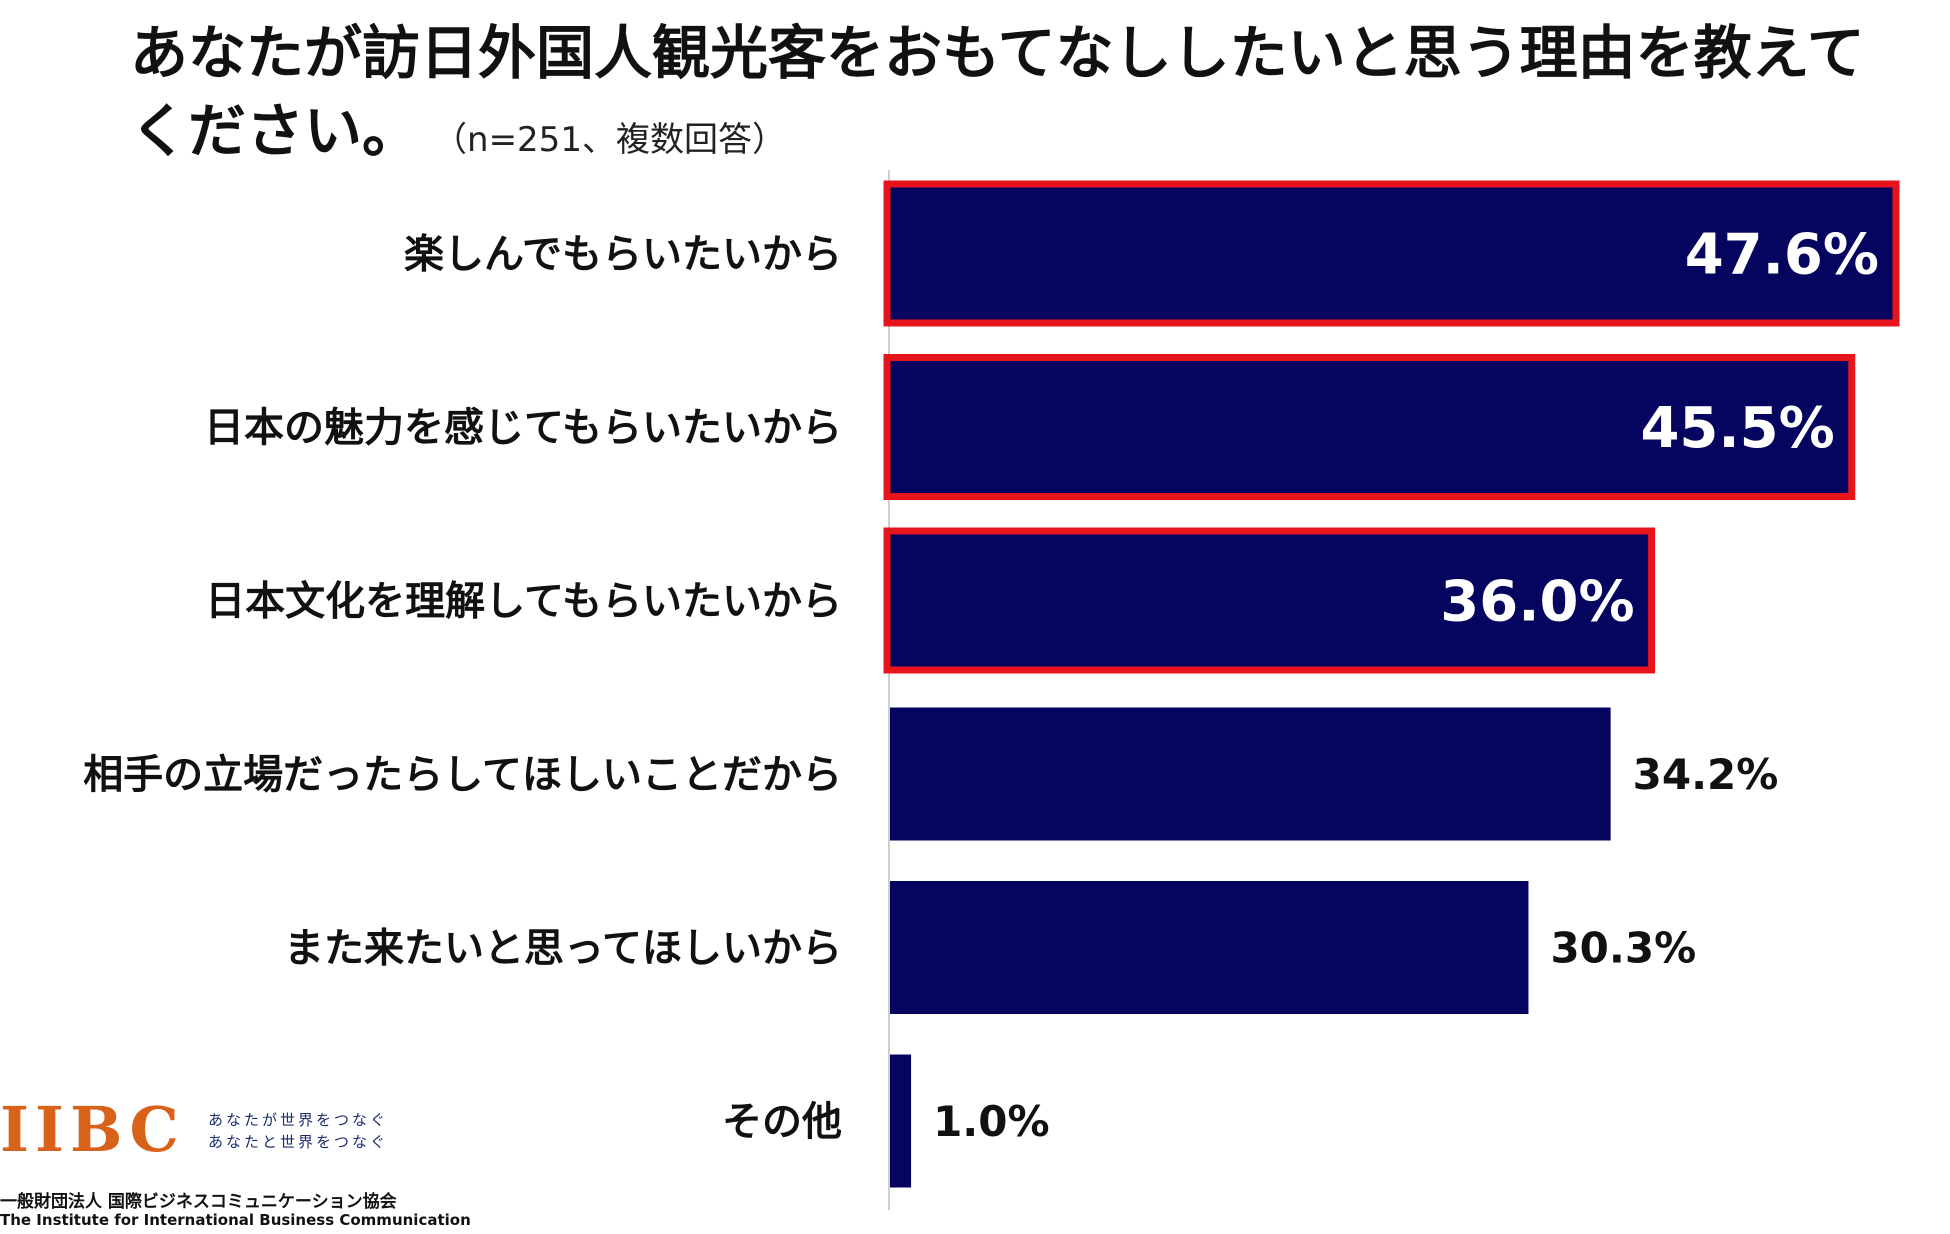 This screenshot has height=1234, width=1950. Describe the element at coordinates (462, 775) in the screenshot. I see `category-label-4: 相手の立場だったらしてほしいことだから` at that location.